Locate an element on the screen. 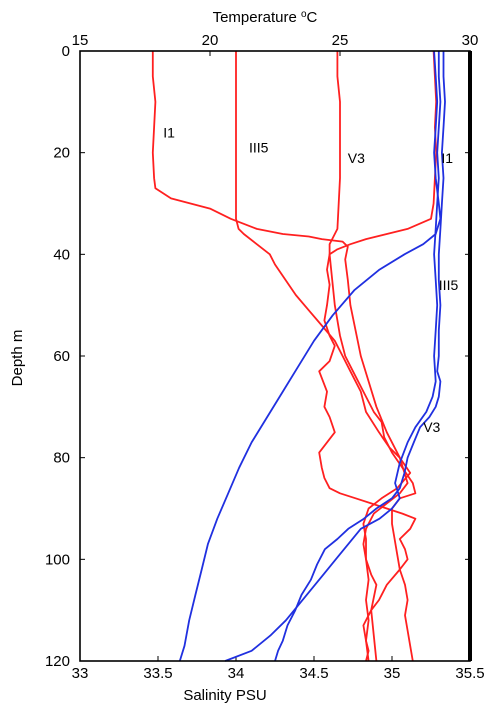 Image resolution: width=491 pixels, height=706 pixels. y-tick-label: 40 is located at coordinates (61, 254).